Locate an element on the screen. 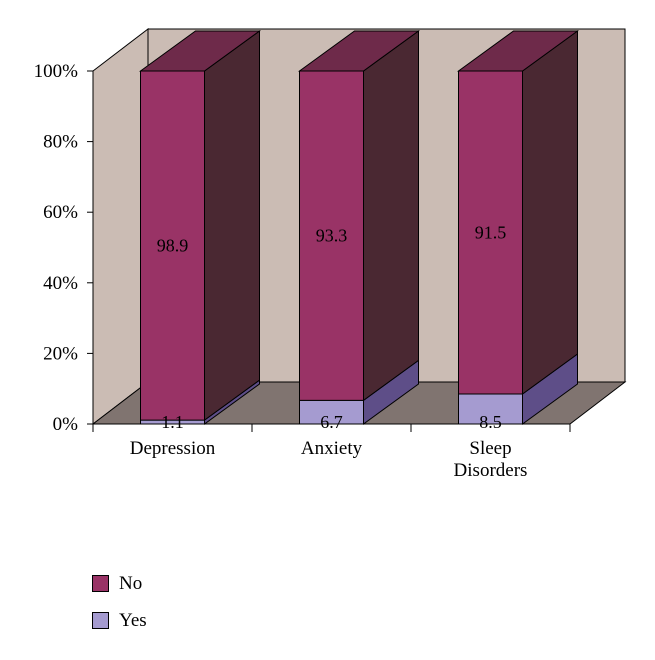 The height and width of the screenshot is (660, 655). x-category-label: Sleep is located at coordinates (490, 448).